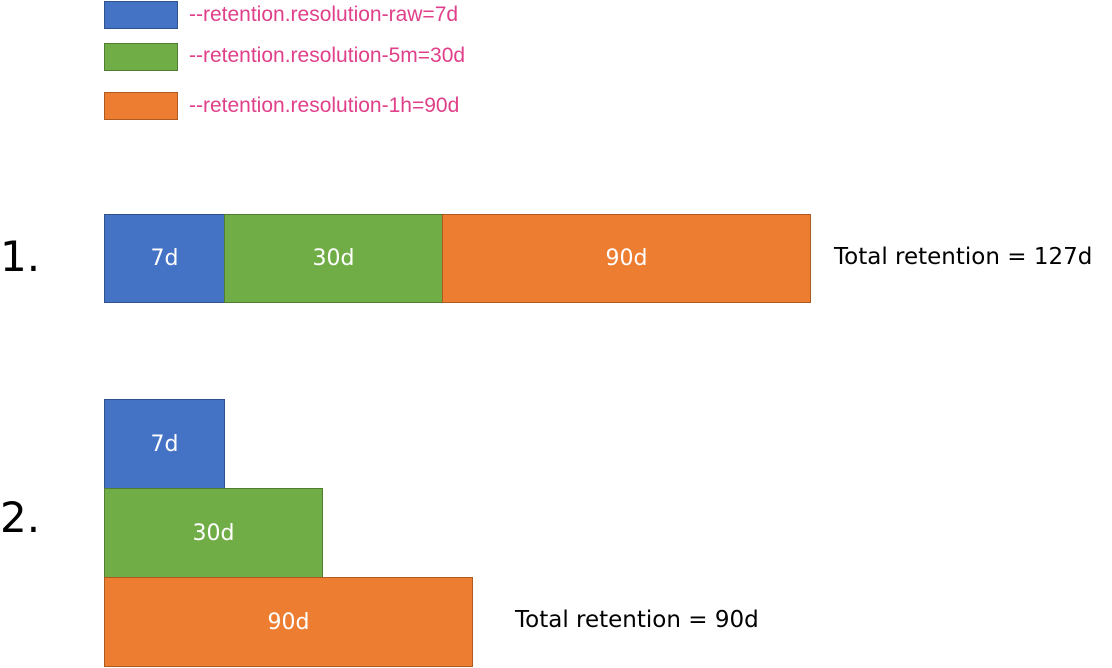 The width and height of the screenshot is (1112, 668). I want to click on legend-swatch-1h, so click(141, 106).